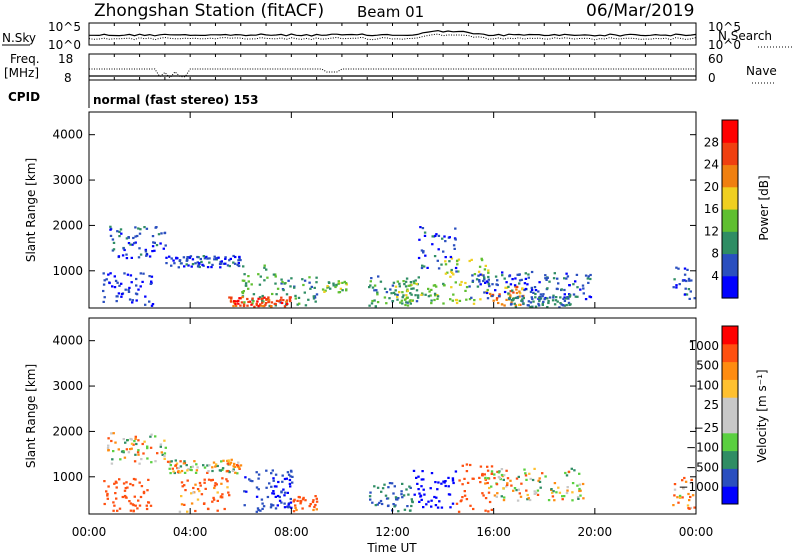 The width and height of the screenshot is (800, 554). Describe the element at coordinates (711, 187) in the screenshot. I see `colorbar-tick: 20` at that location.